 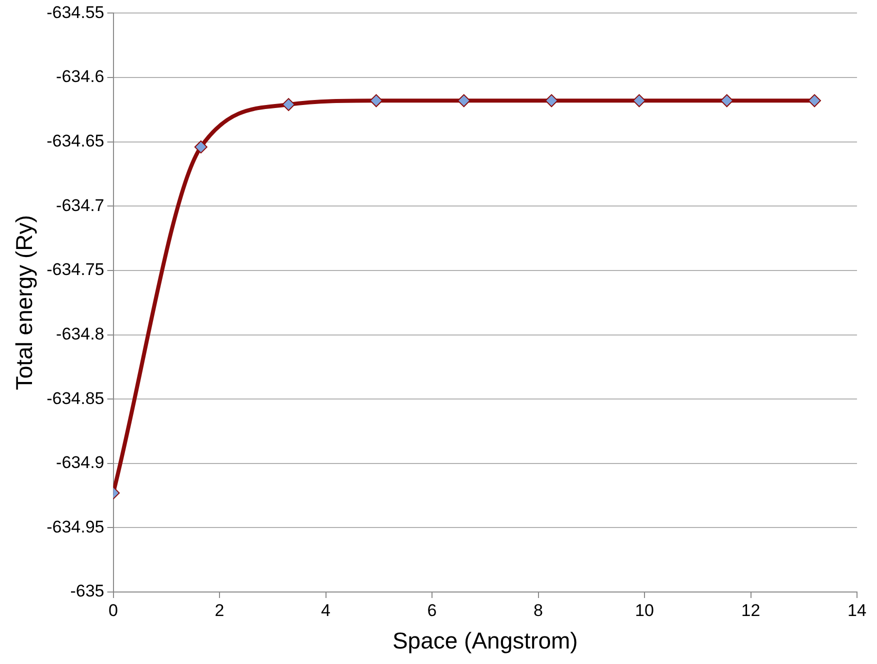 I want to click on y-tick-label: -634.7, so click(x=80, y=205).